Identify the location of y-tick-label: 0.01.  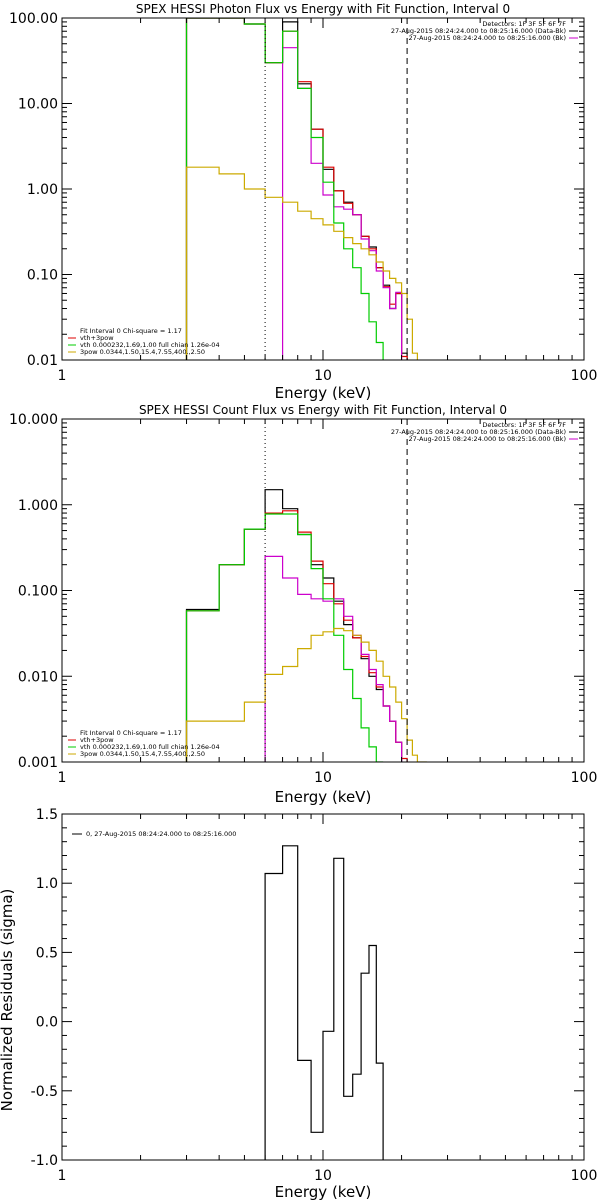
(42, 361).